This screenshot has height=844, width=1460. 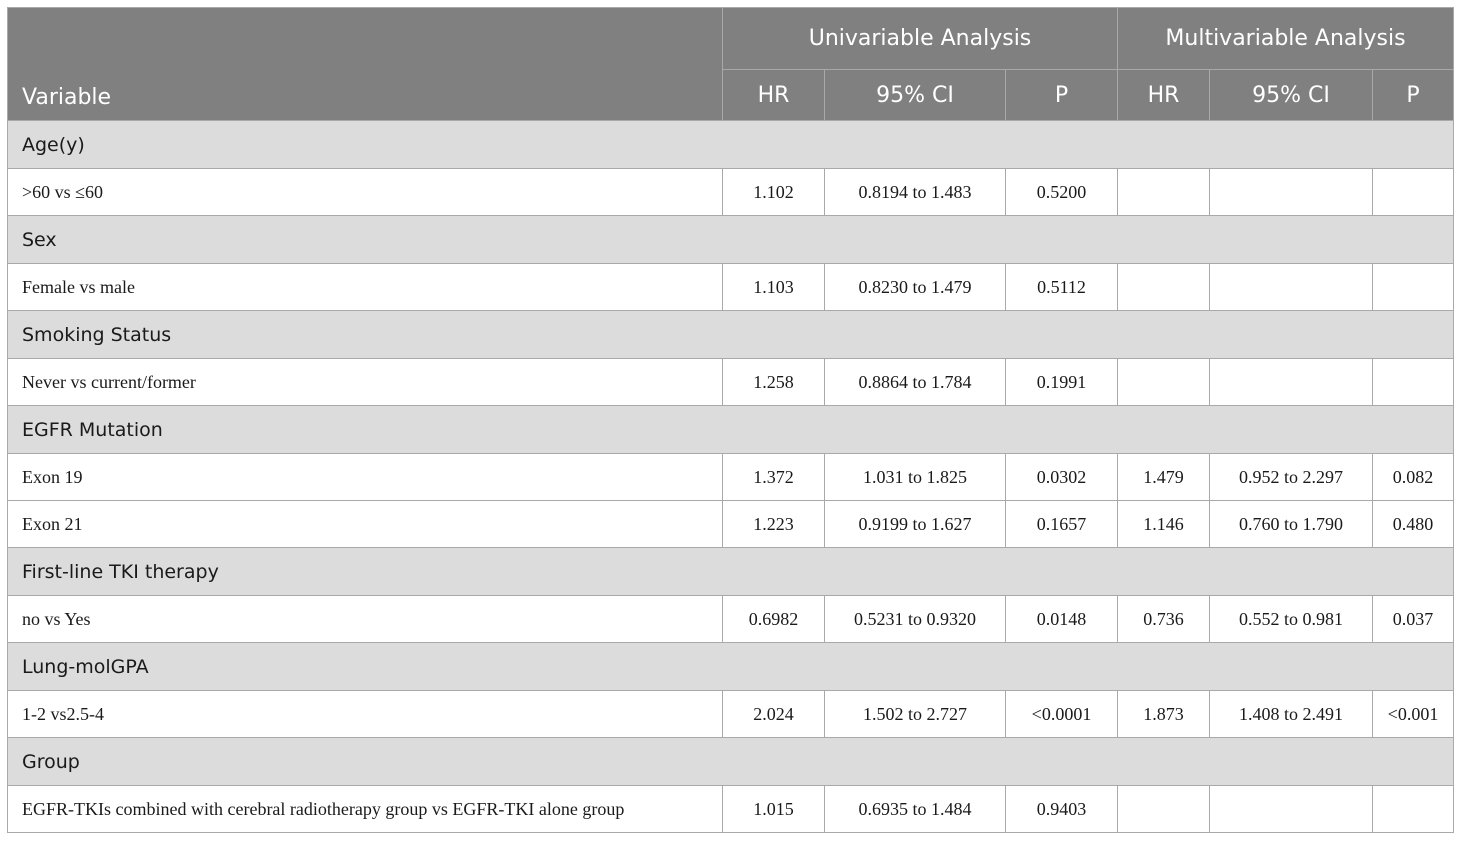 I want to click on row-label: Exon 19, so click(x=365, y=477).